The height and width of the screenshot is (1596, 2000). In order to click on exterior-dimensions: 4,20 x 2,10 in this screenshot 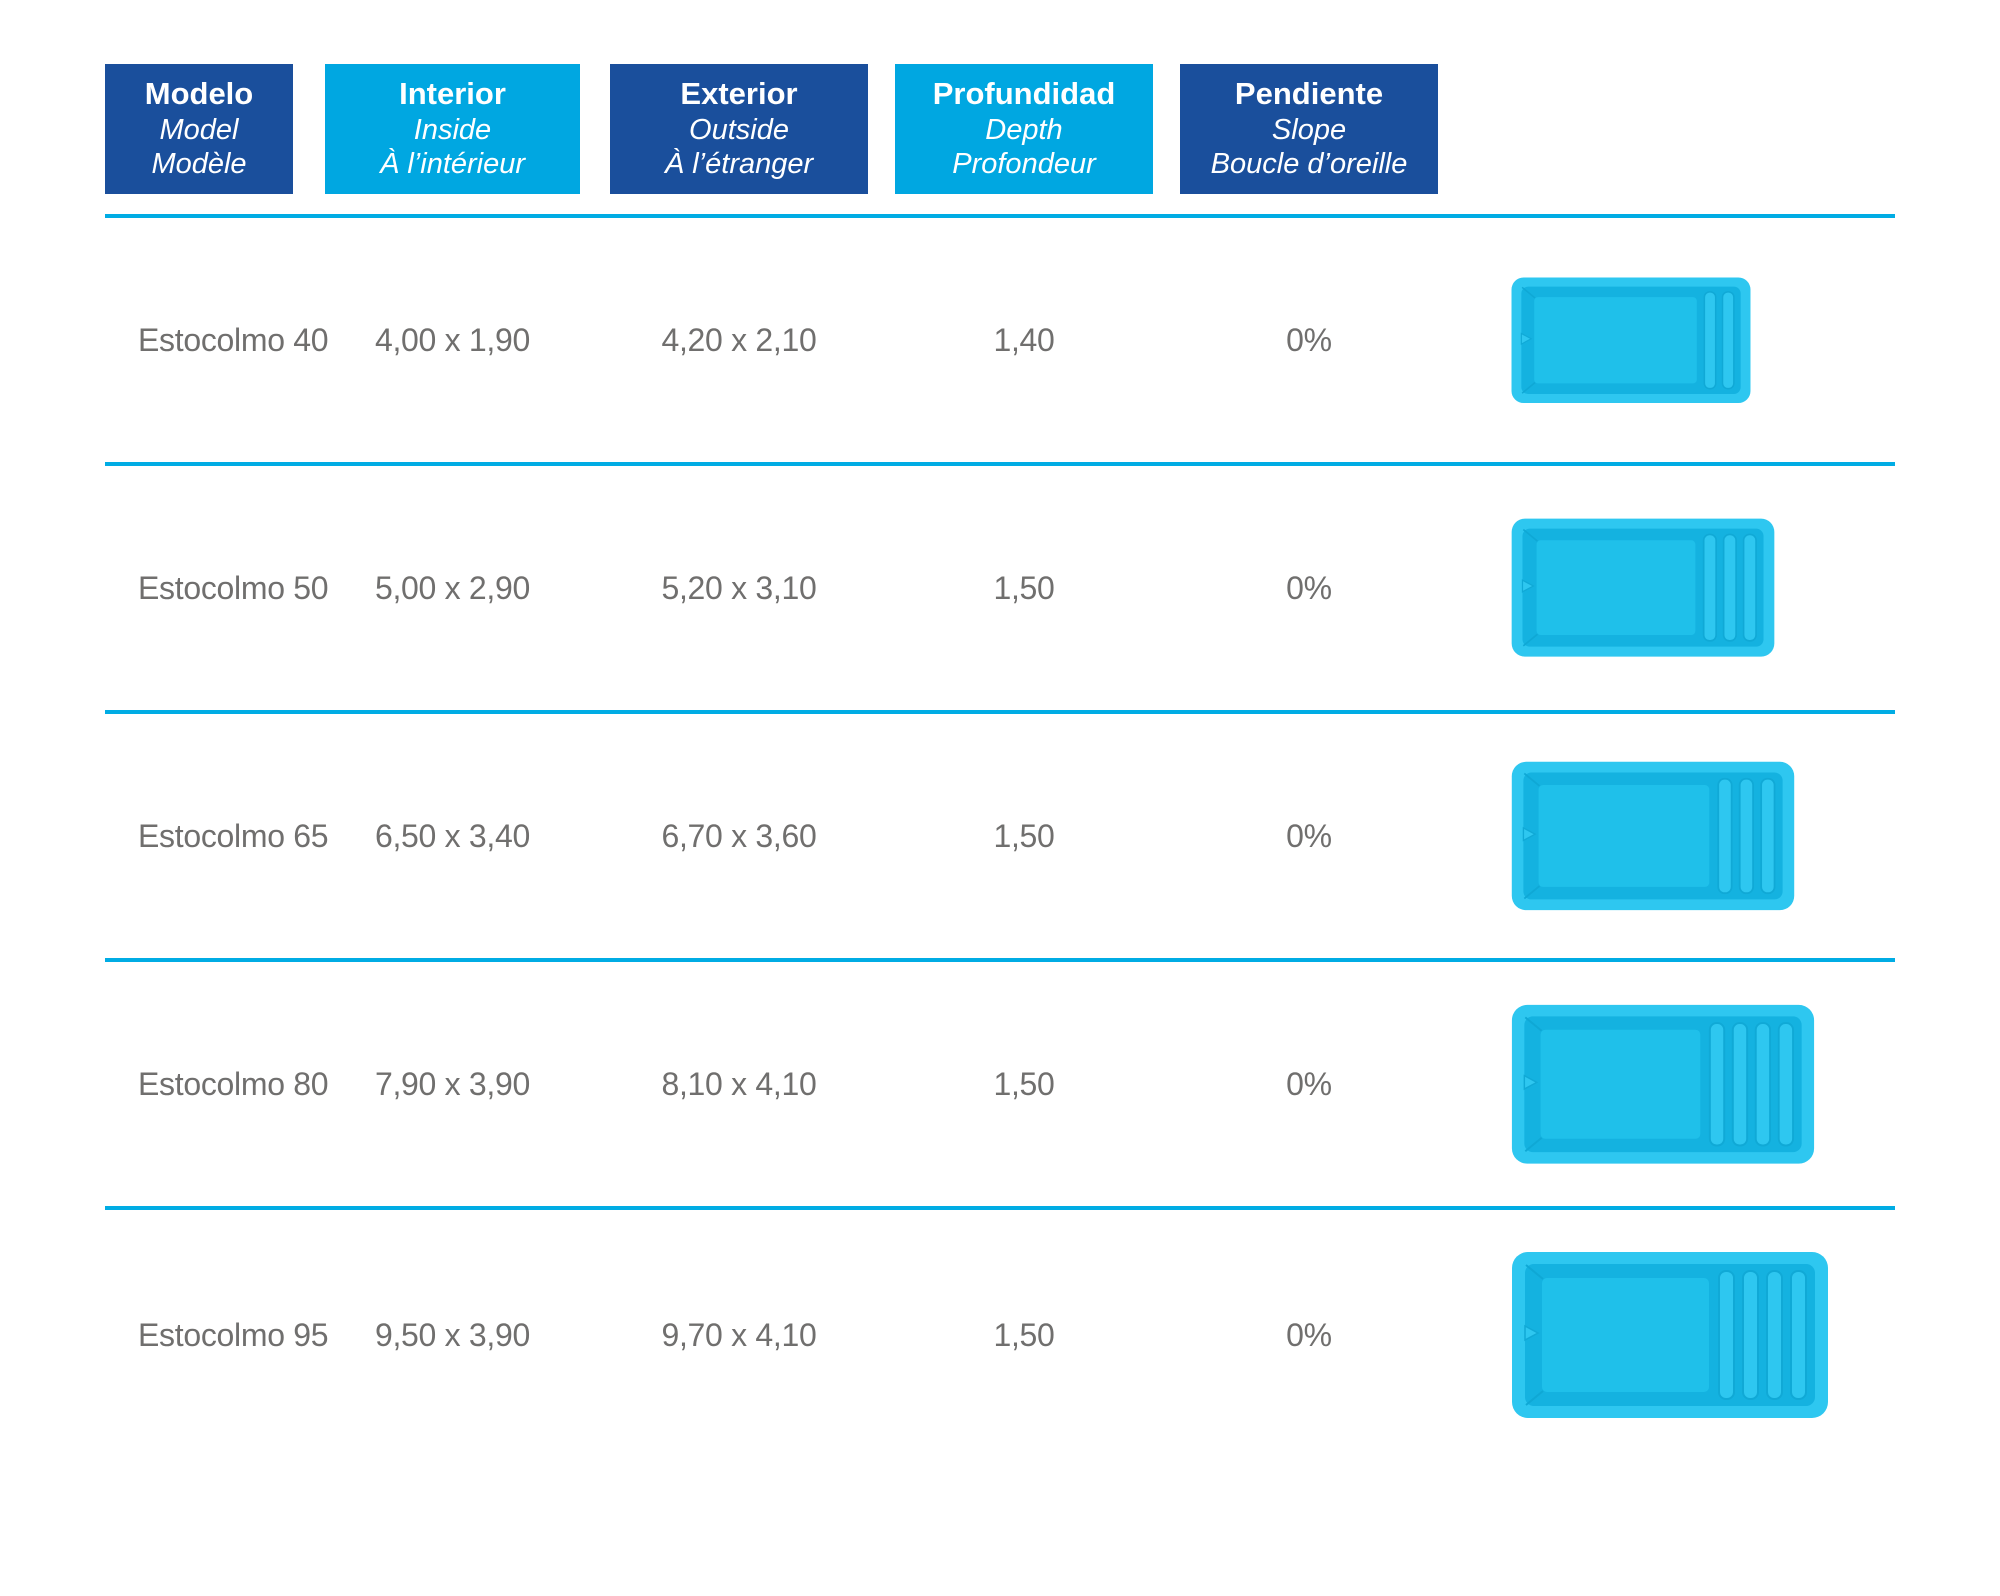, I will do `click(739, 339)`.